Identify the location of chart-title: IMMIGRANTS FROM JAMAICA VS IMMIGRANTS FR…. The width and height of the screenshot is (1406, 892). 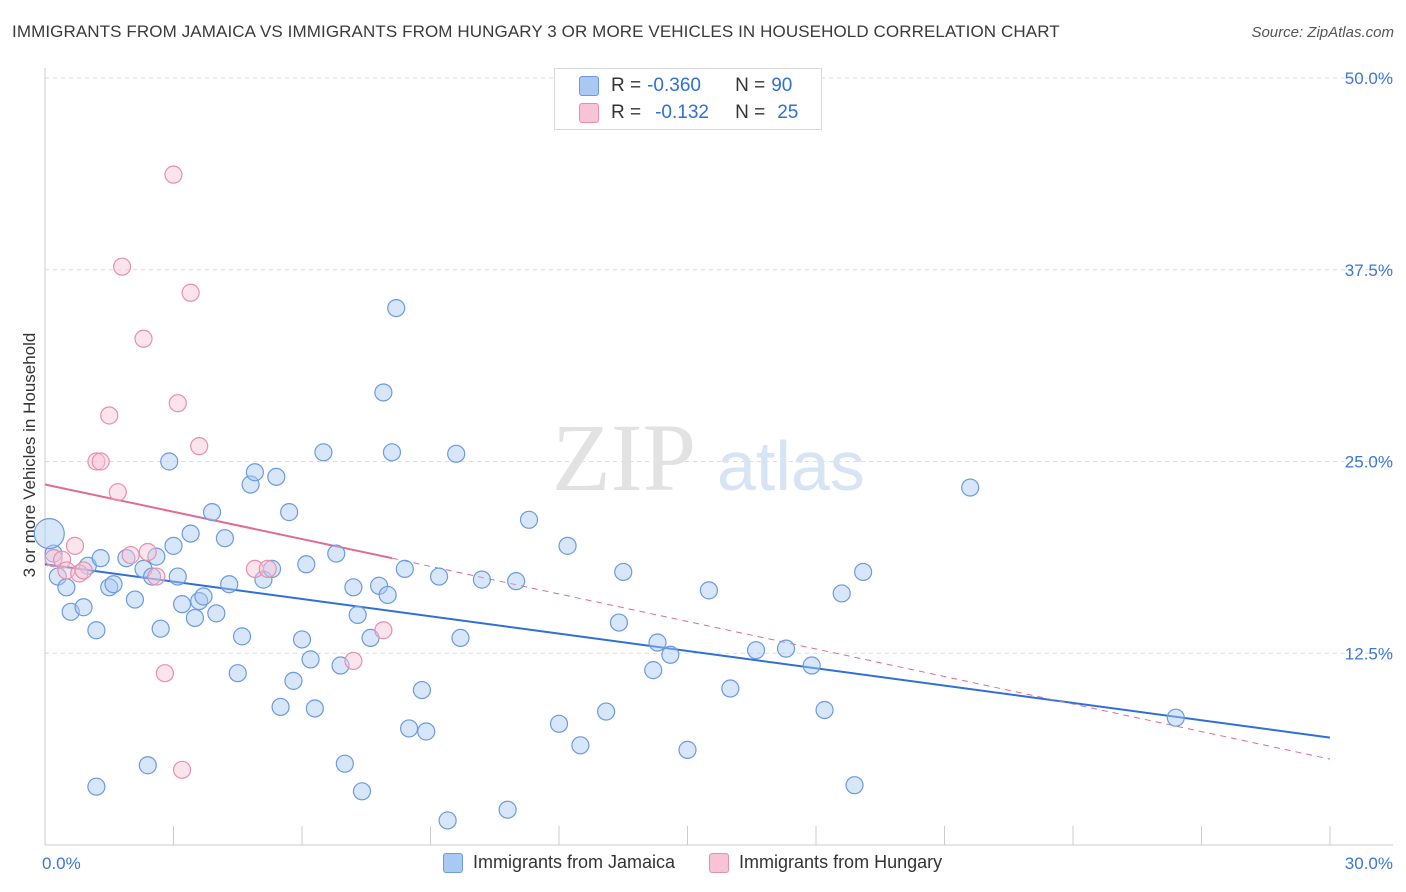
(536, 31).